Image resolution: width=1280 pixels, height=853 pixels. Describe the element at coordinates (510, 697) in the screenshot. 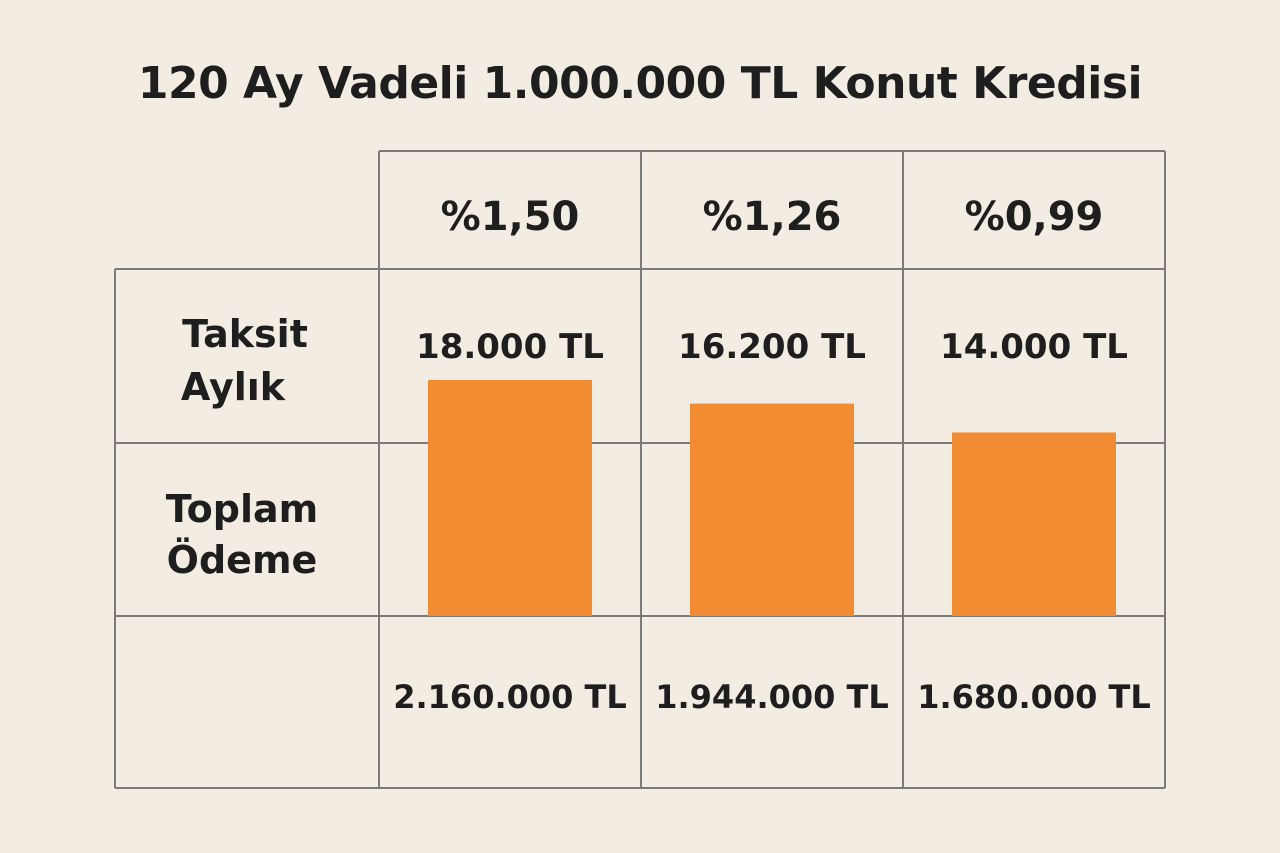

I see `total-payment-label: 2.160.000 TL` at that location.